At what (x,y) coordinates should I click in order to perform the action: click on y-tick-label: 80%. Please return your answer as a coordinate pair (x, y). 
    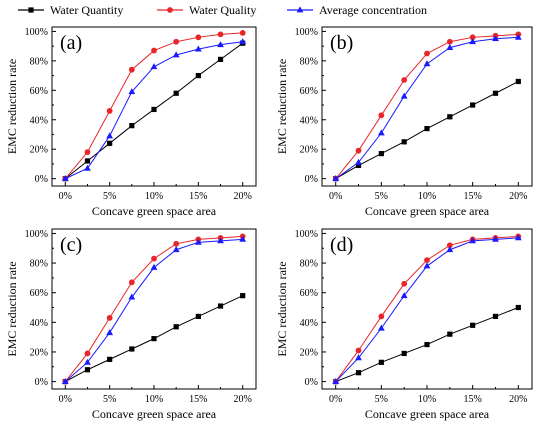
    Looking at the image, I should click on (39, 264).